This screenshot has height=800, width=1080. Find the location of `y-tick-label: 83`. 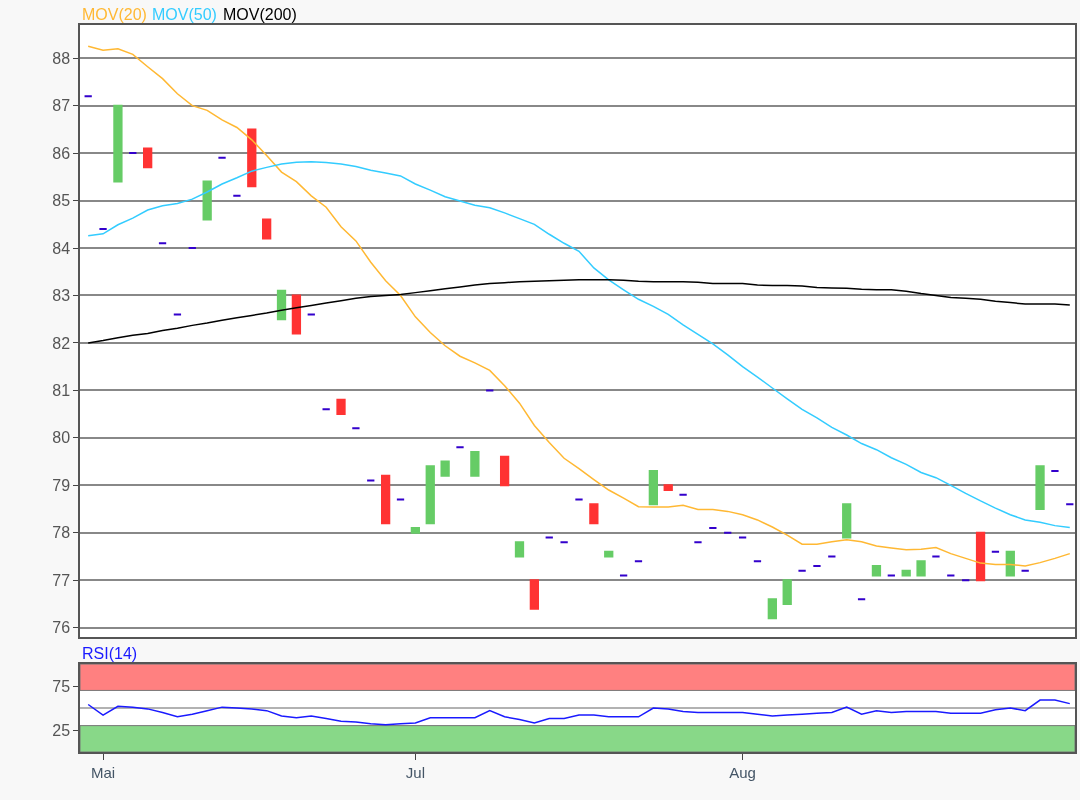

y-tick-label: 83 is located at coordinates (61, 296).